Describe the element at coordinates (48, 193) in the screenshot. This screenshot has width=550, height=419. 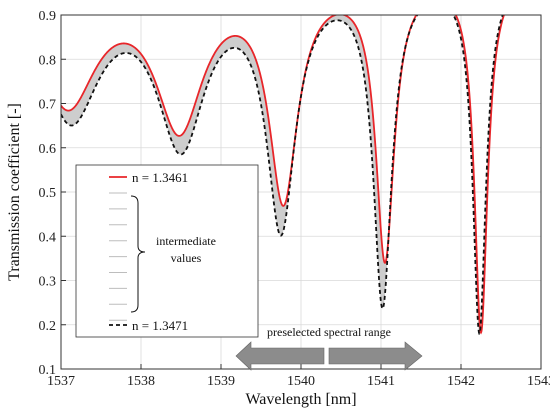
I see `y-tick-label: 0.5` at that location.